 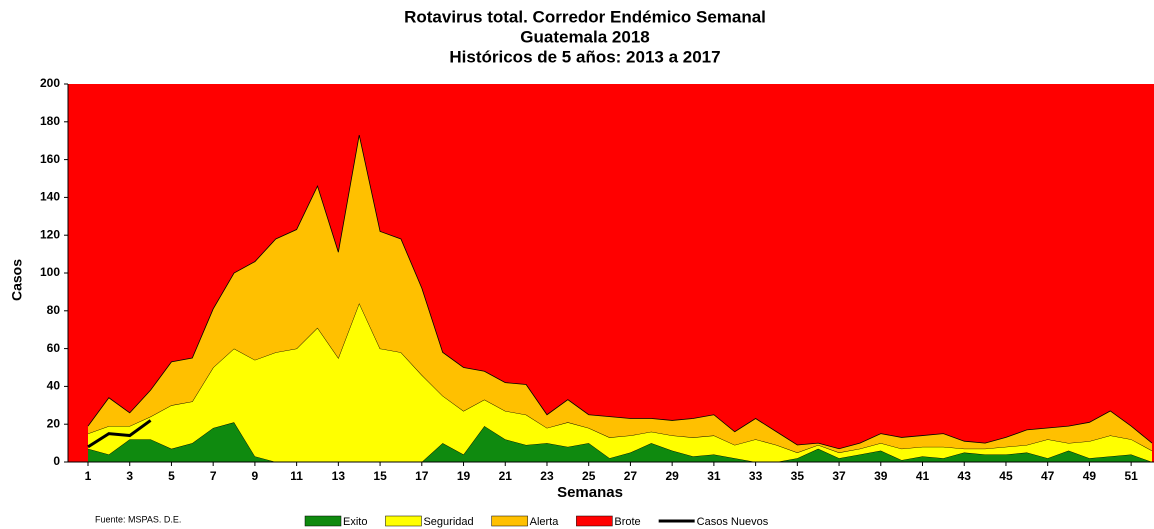 I want to click on x-tick-label: 11, so click(x=296, y=476).